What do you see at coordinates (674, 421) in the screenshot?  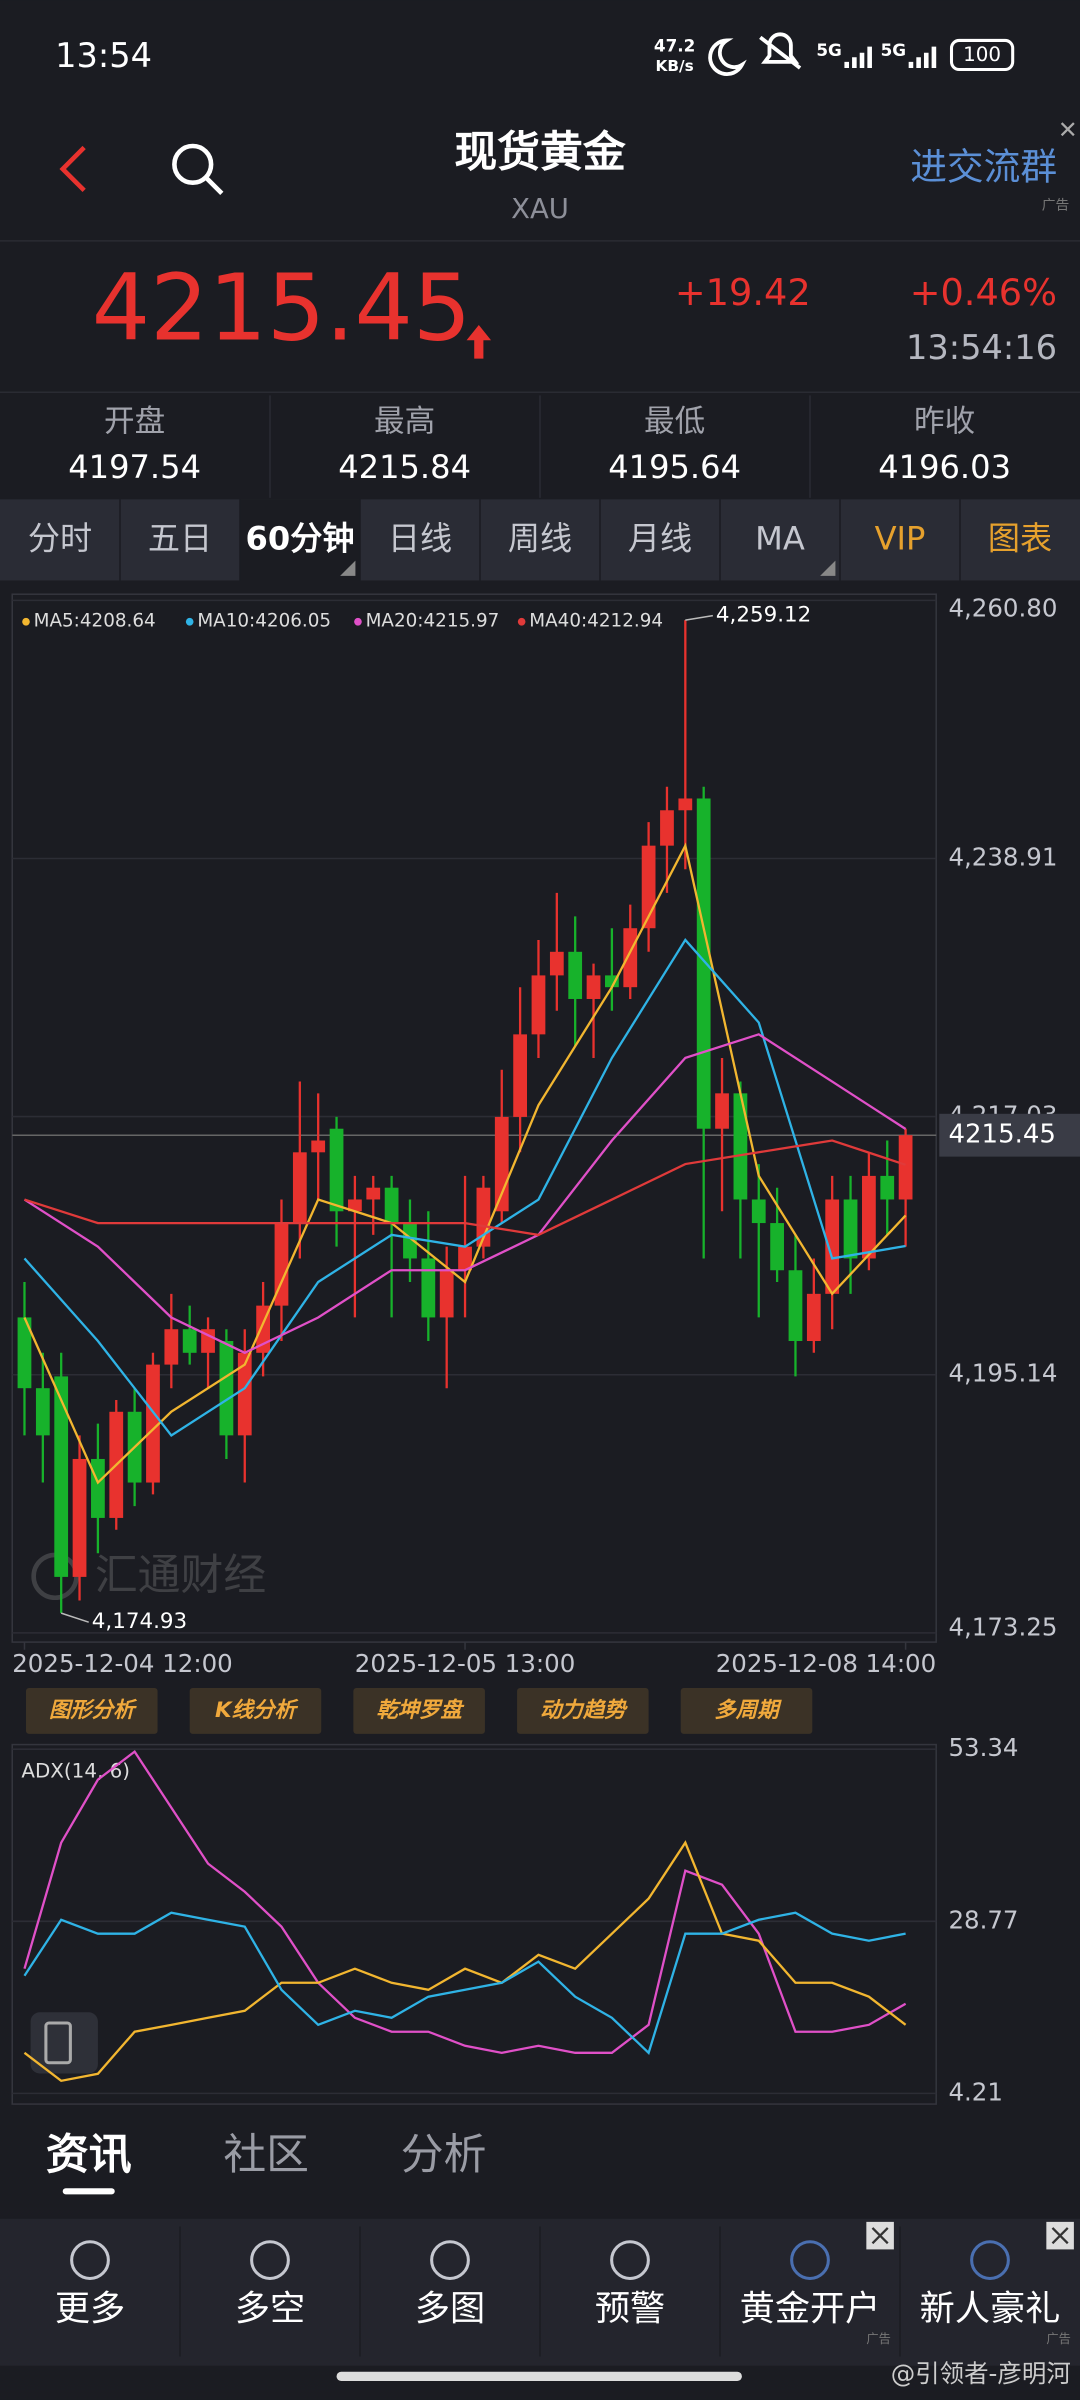 I see `stat-label: 最低` at bounding box center [674, 421].